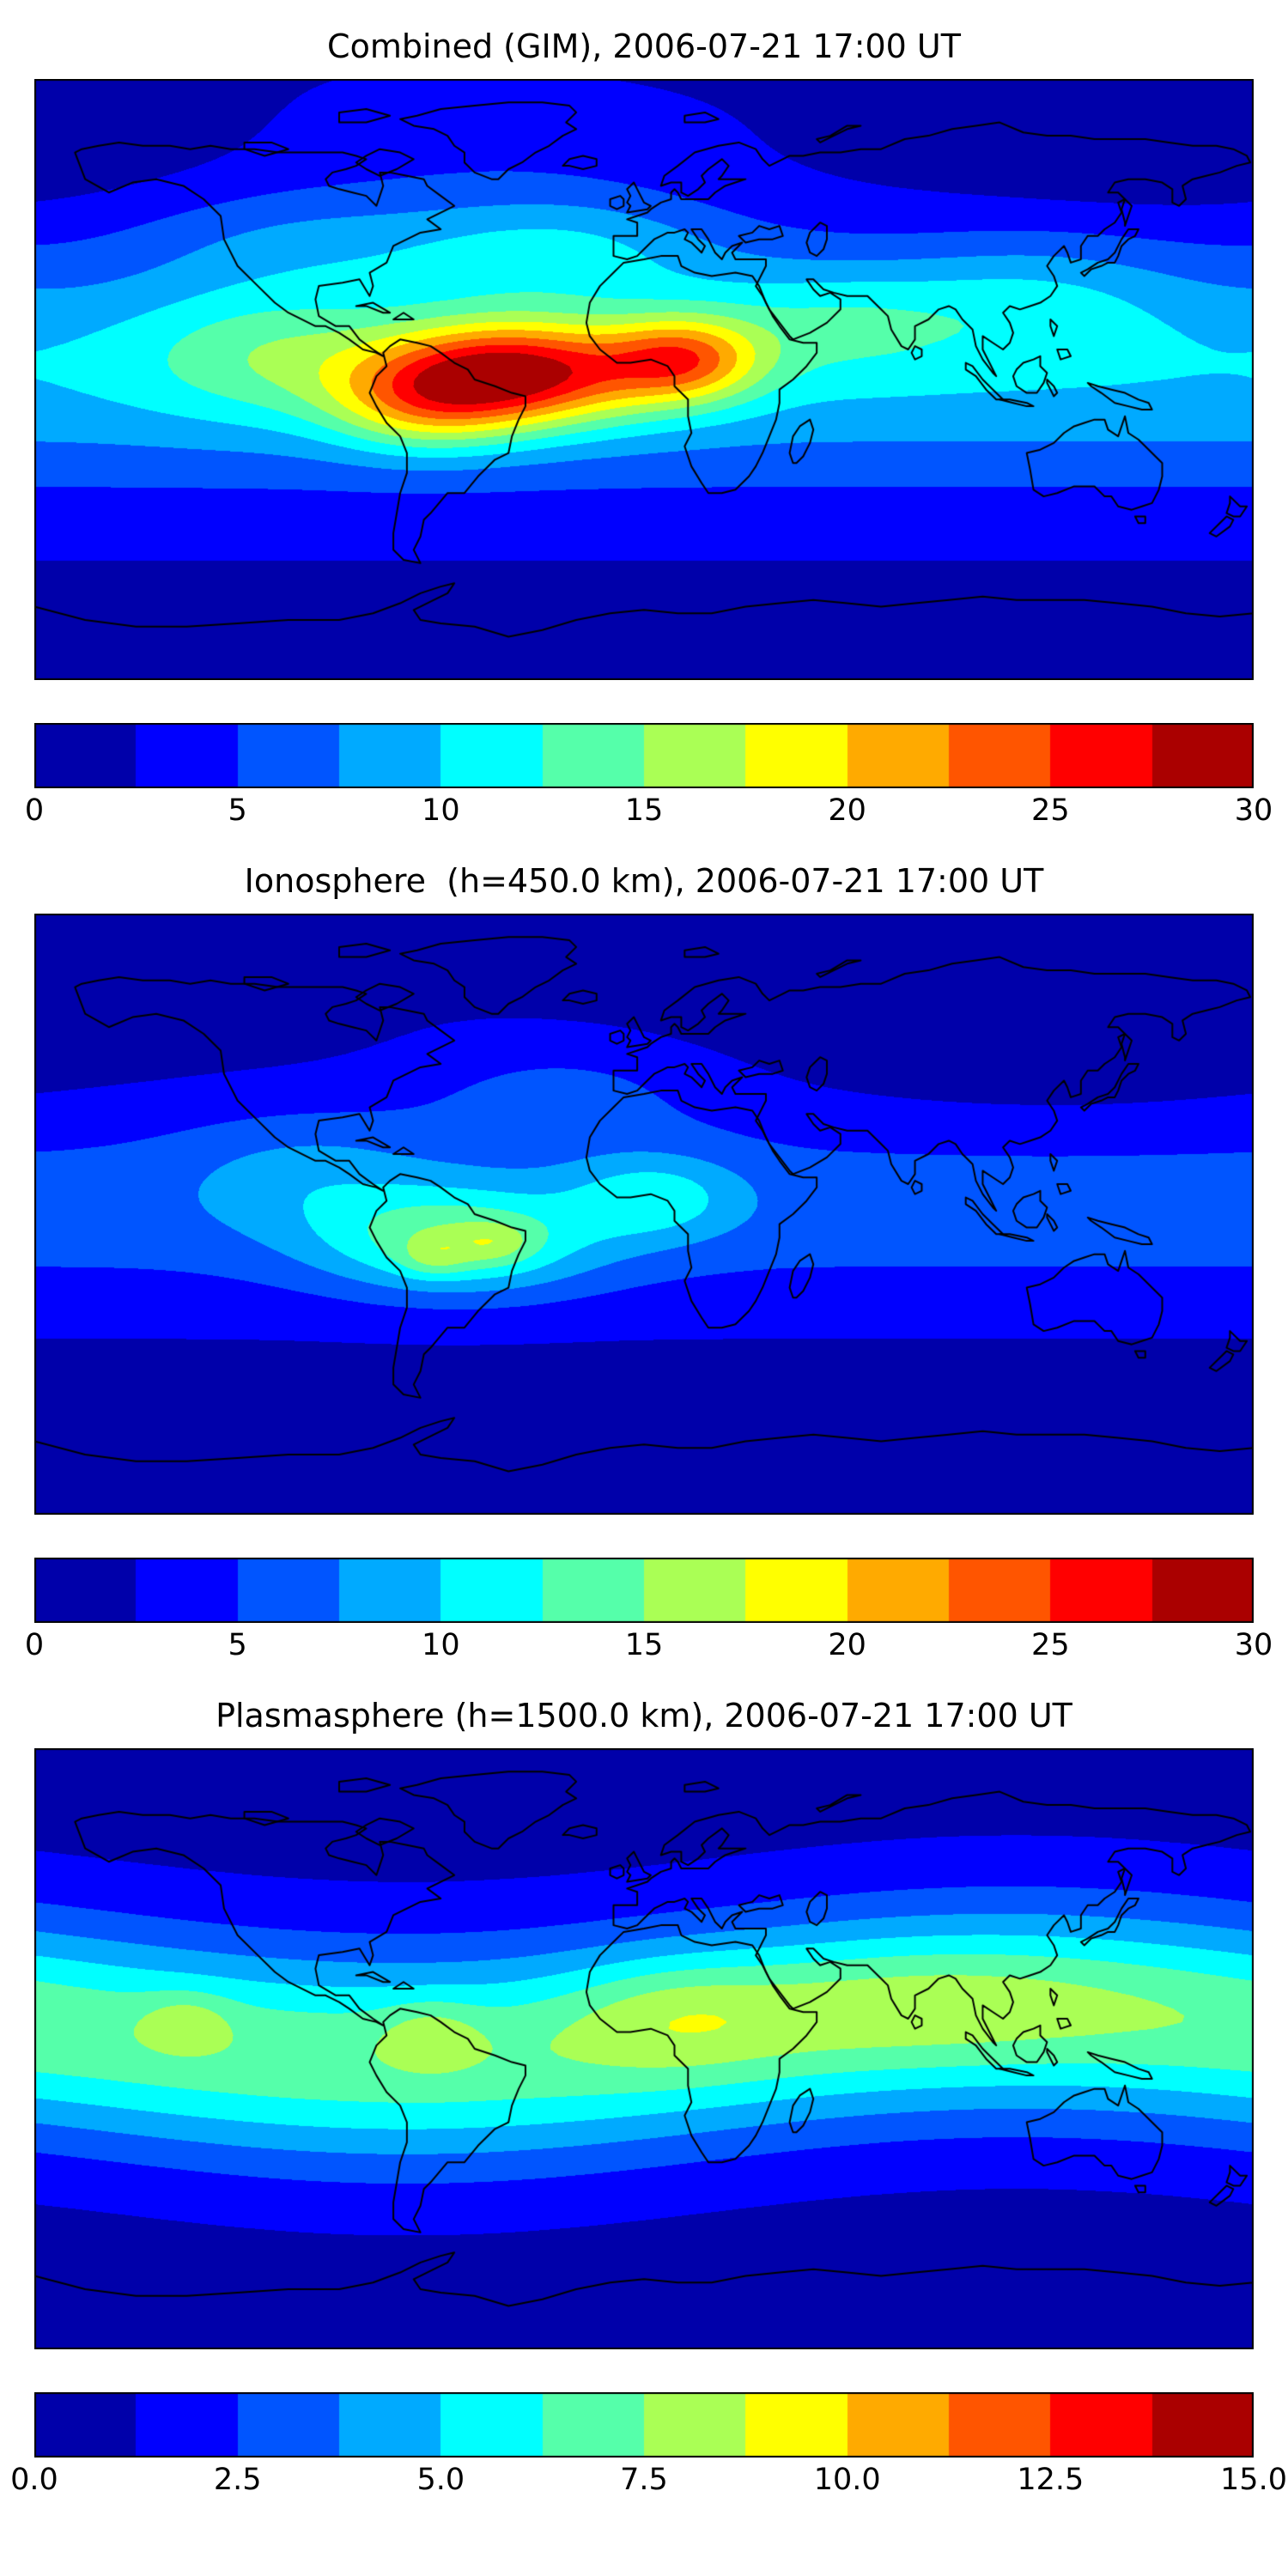  What do you see at coordinates (34, 2480) in the screenshot?
I see `colorbar-tick-label: 0.0` at bounding box center [34, 2480].